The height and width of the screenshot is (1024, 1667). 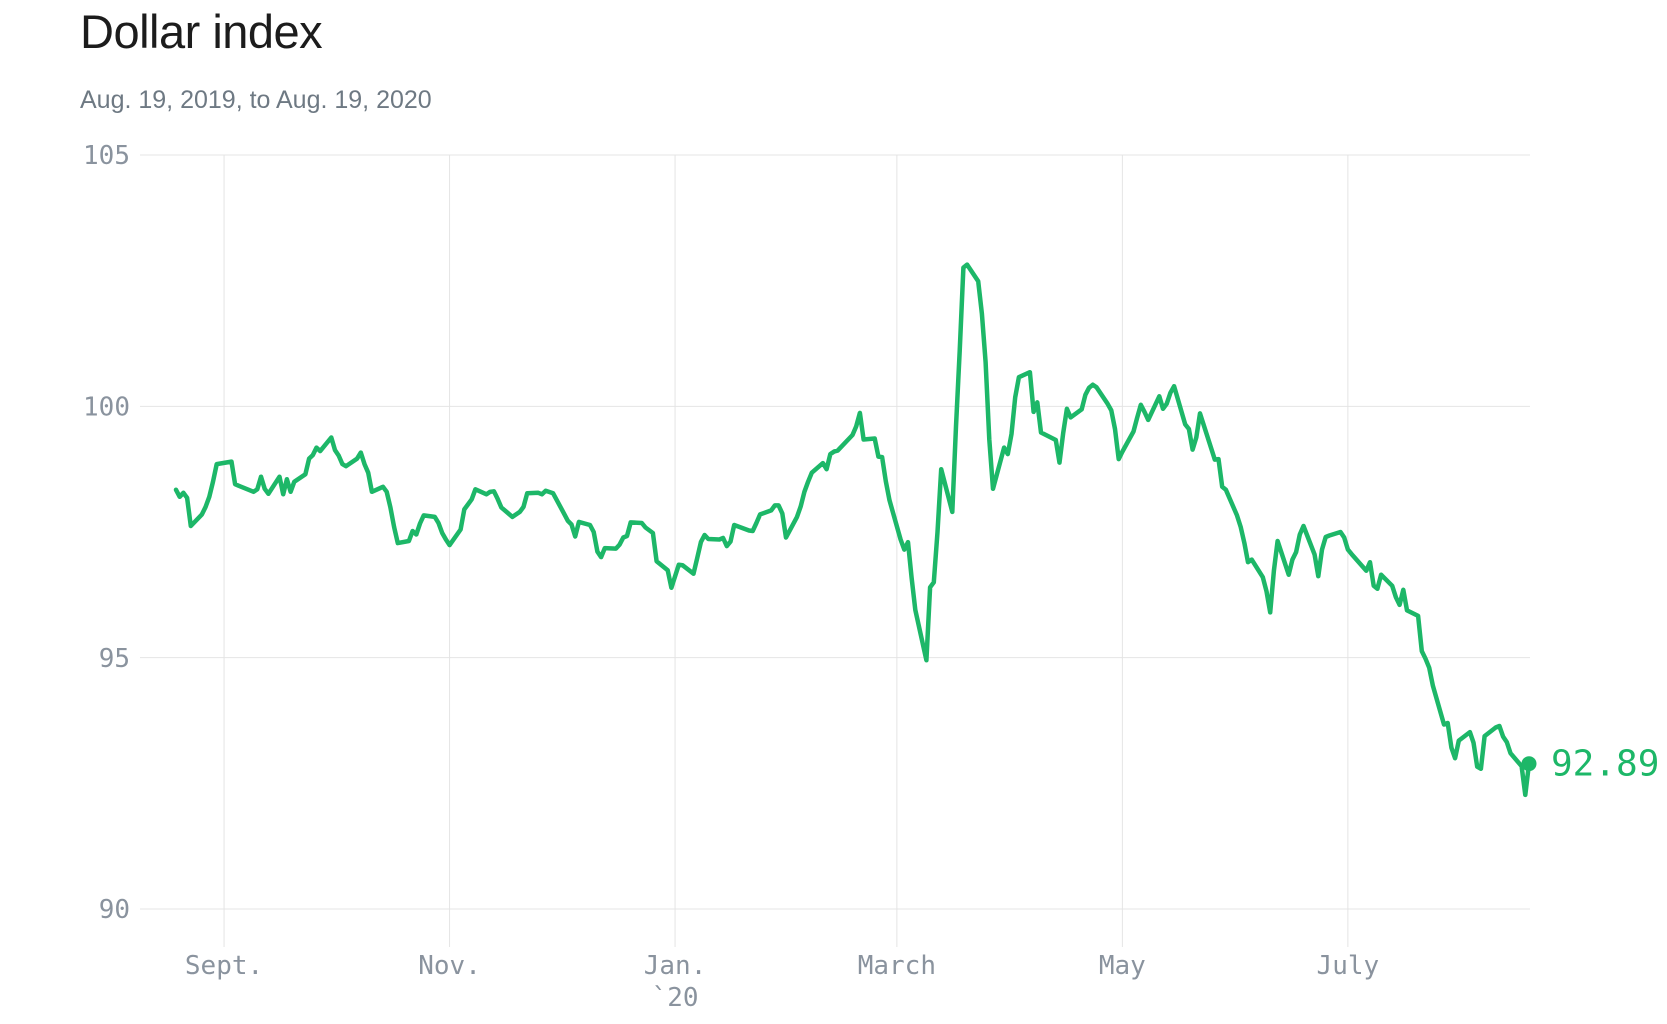 I want to click on x-tick-label: Nov., so click(x=449, y=966).